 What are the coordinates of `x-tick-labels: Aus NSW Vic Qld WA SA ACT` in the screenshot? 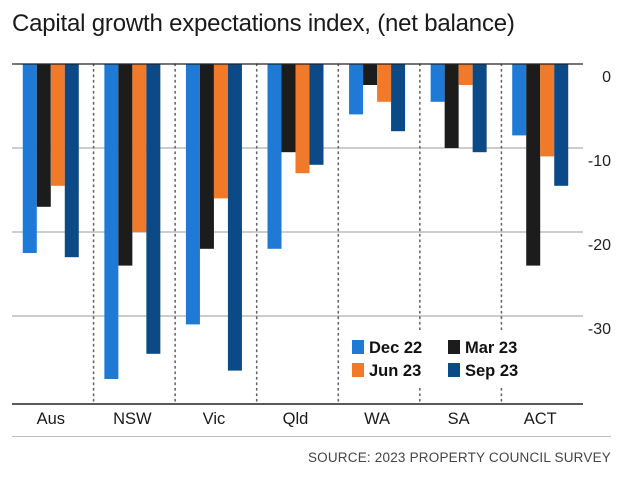 It's located at (297, 419).